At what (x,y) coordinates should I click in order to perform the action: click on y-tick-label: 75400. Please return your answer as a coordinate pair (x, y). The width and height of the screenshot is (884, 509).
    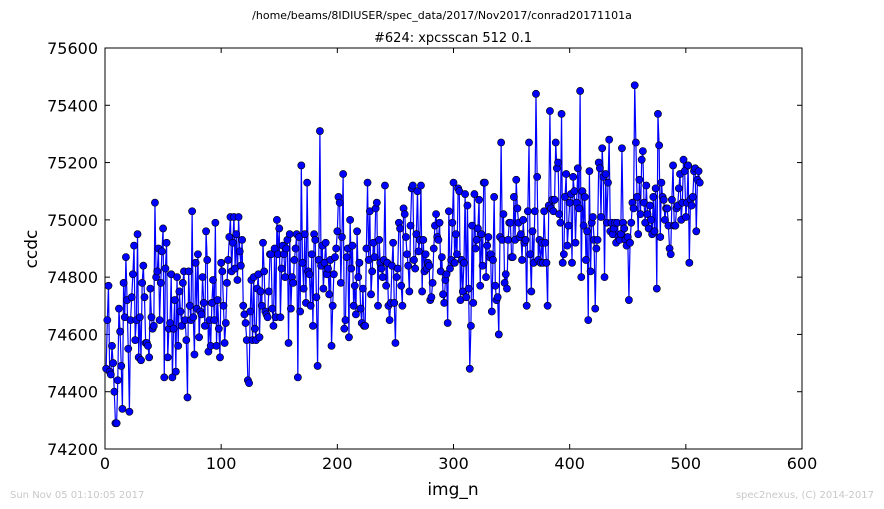
    Looking at the image, I should click on (72, 105).